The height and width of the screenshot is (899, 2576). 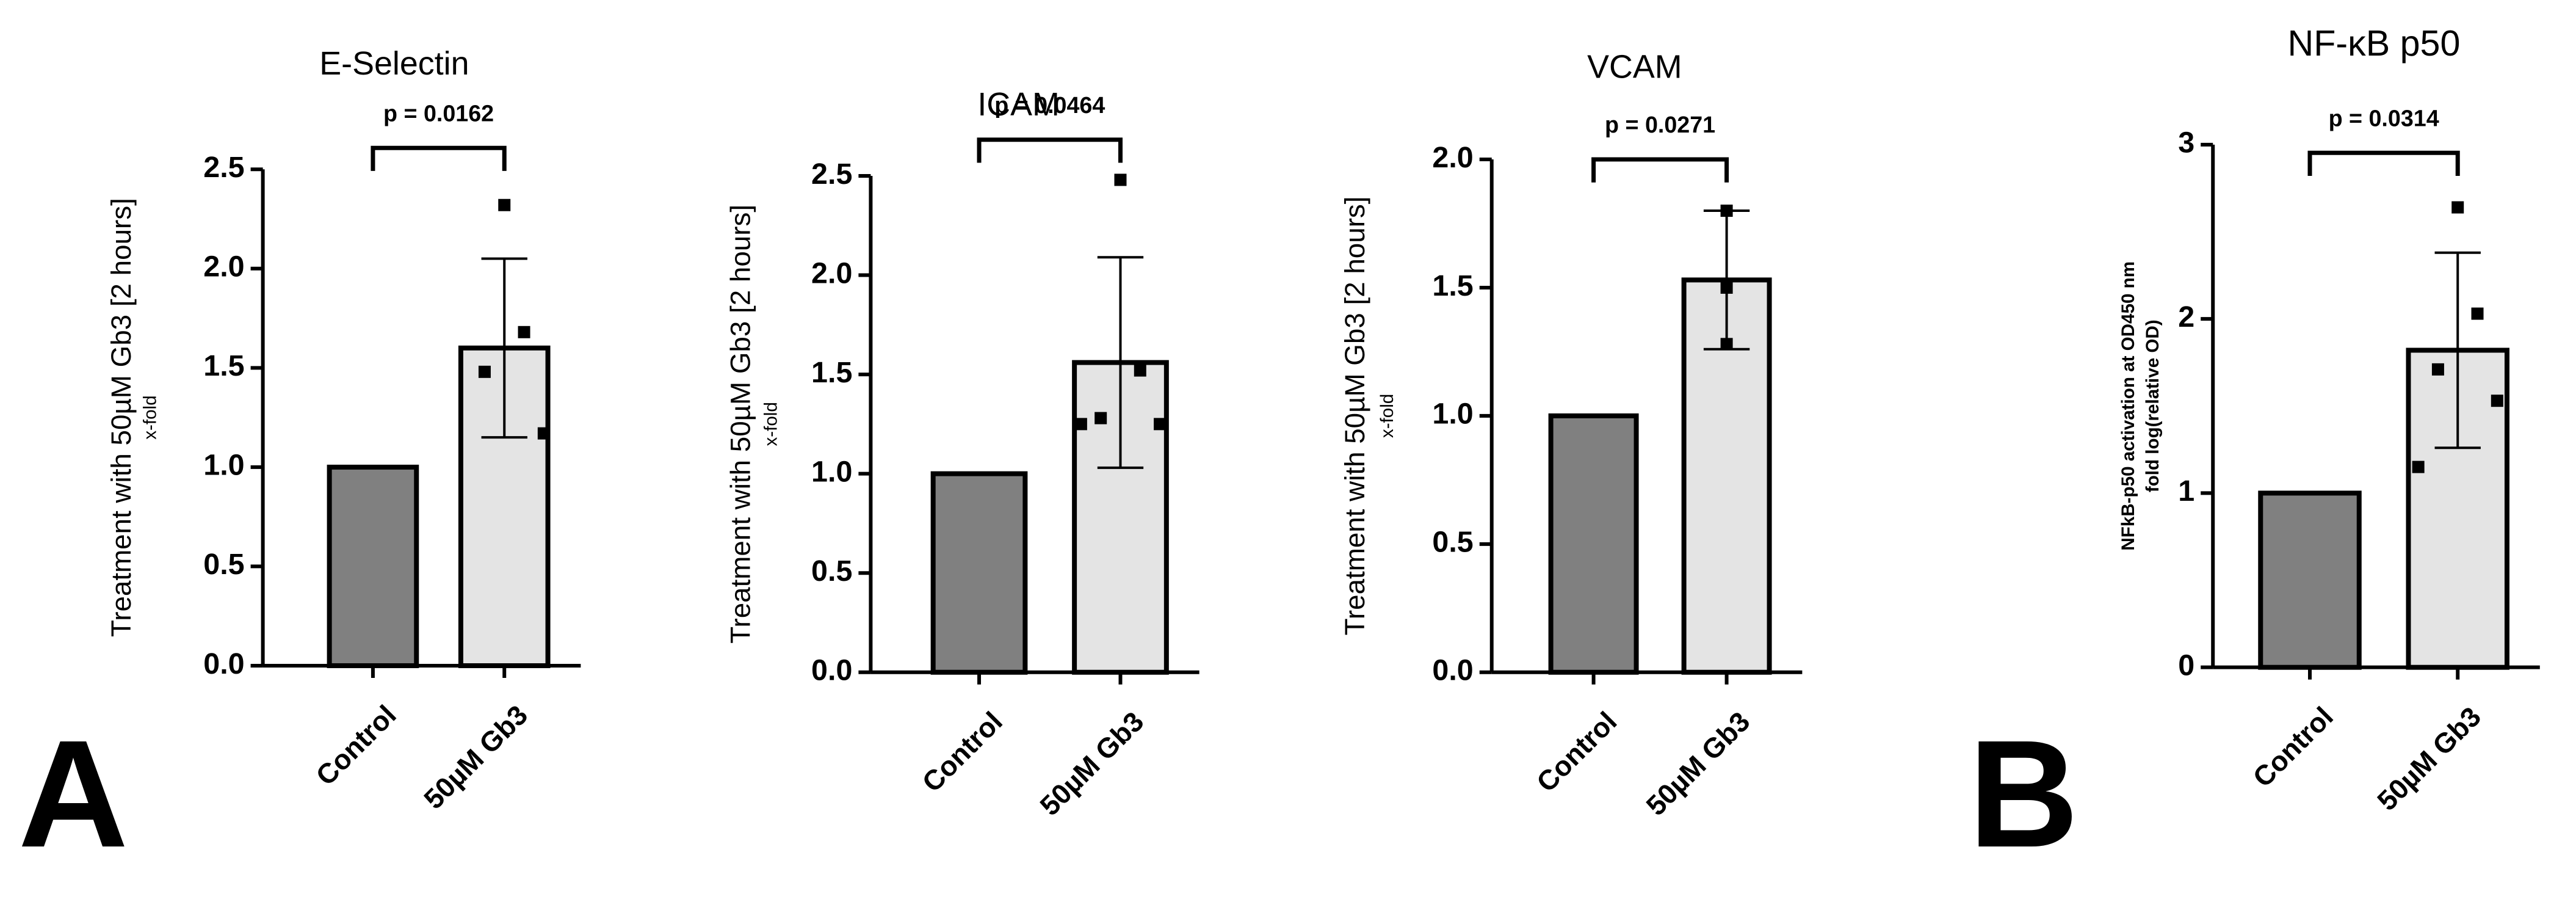 What do you see at coordinates (2186, 143) in the screenshot?
I see `y-tick-label: 3` at bounding box center [2186, 143].